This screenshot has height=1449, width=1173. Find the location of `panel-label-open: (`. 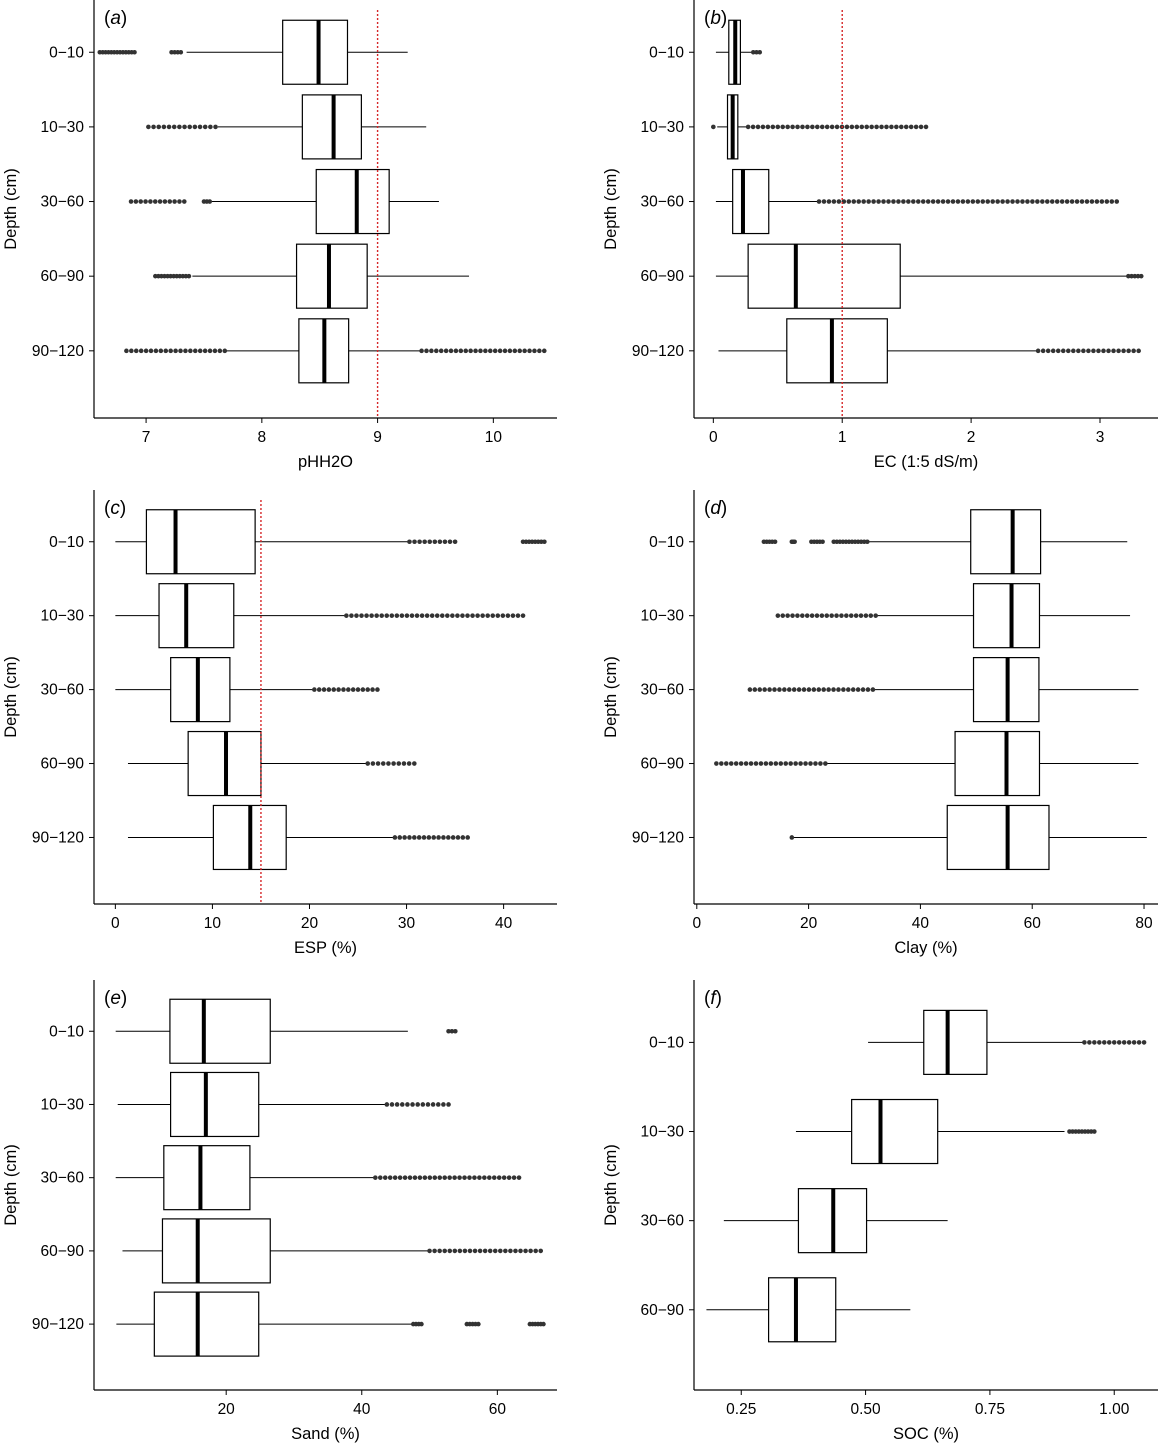

panel-label-open: ( is located at coordinates (707, 998).